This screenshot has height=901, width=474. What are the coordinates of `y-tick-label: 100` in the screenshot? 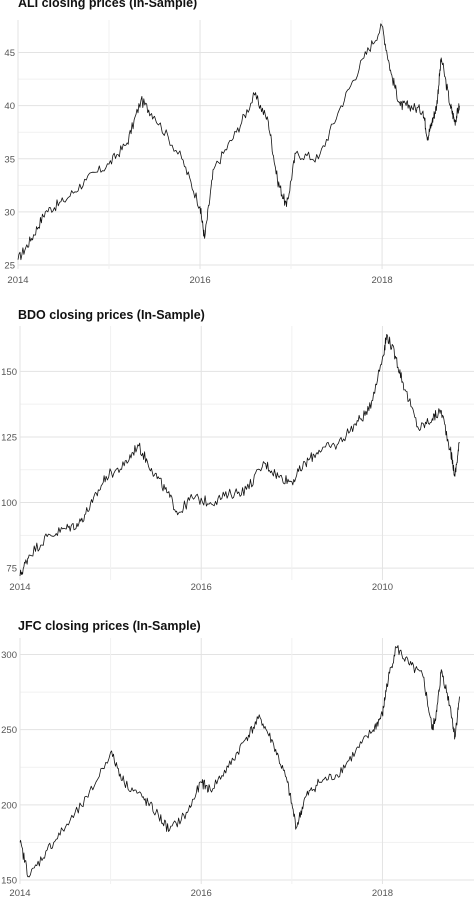 It's located at (9, 503).